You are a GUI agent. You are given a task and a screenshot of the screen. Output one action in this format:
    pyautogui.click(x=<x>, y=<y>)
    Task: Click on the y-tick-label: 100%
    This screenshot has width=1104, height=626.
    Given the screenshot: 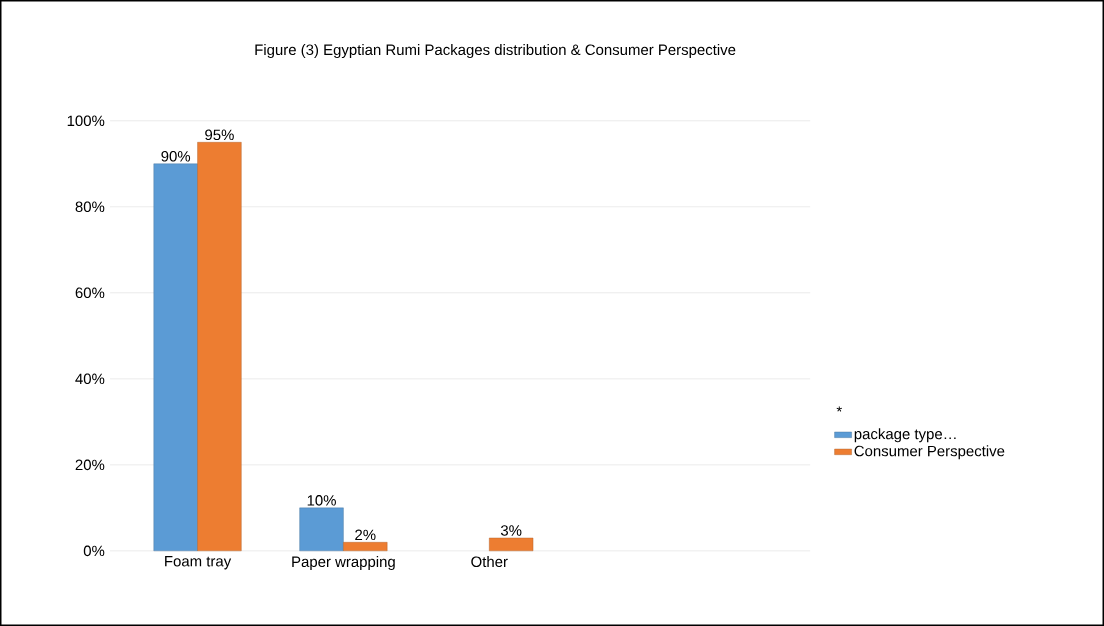 What is the action you would take?
    pyautogui.click(x=86, y=121)
    